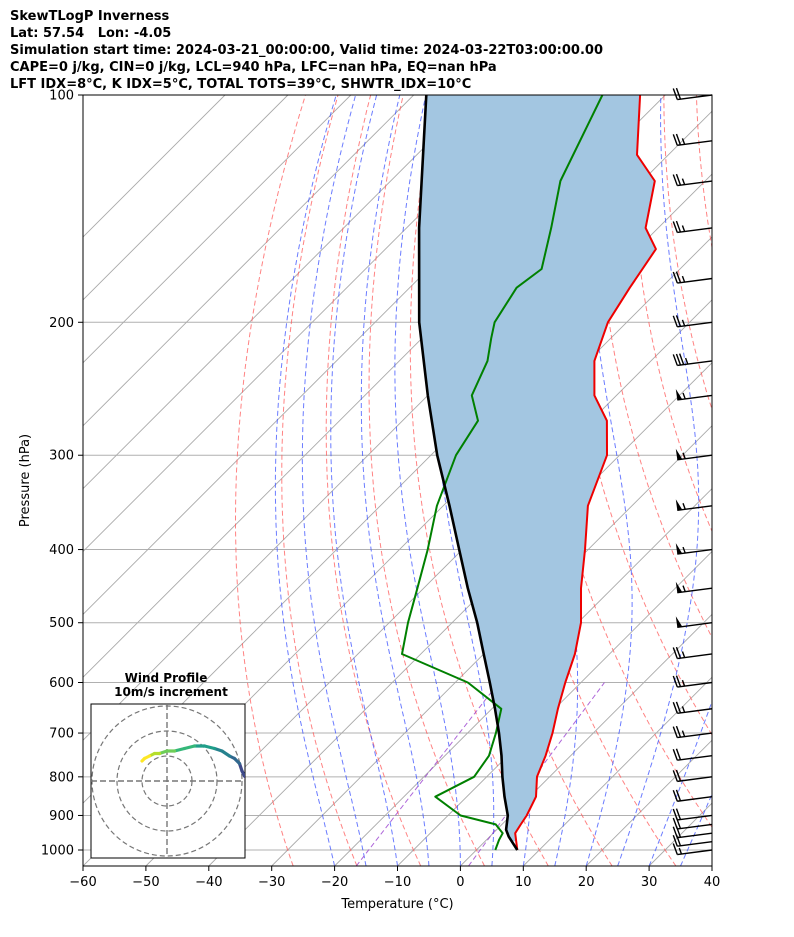 The height and width of the screenshot is (937, 794). Describe the element at coordinates (649, 882) in the screenshot. I see `x-tick-label: 30` at that location.